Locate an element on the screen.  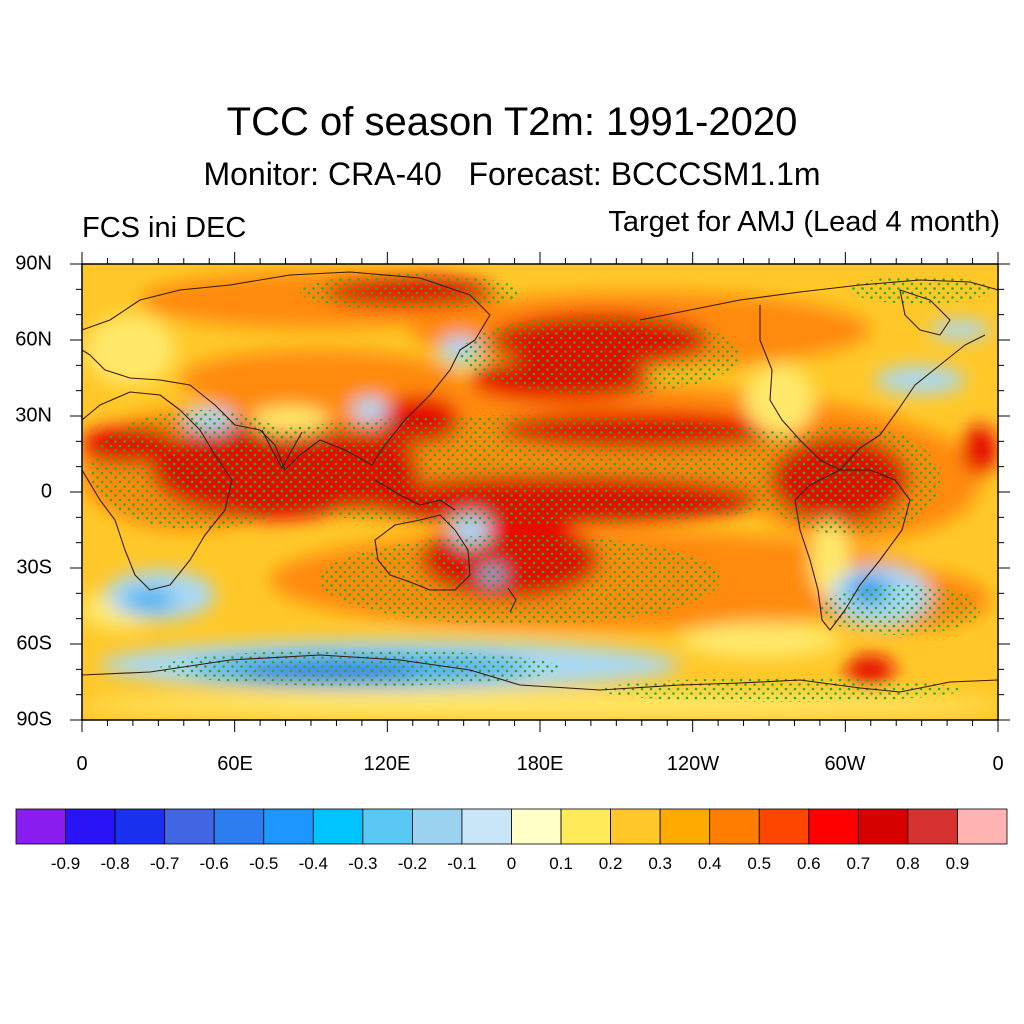
colorbar-label: 0.6 is located at coordinates (809, 863).